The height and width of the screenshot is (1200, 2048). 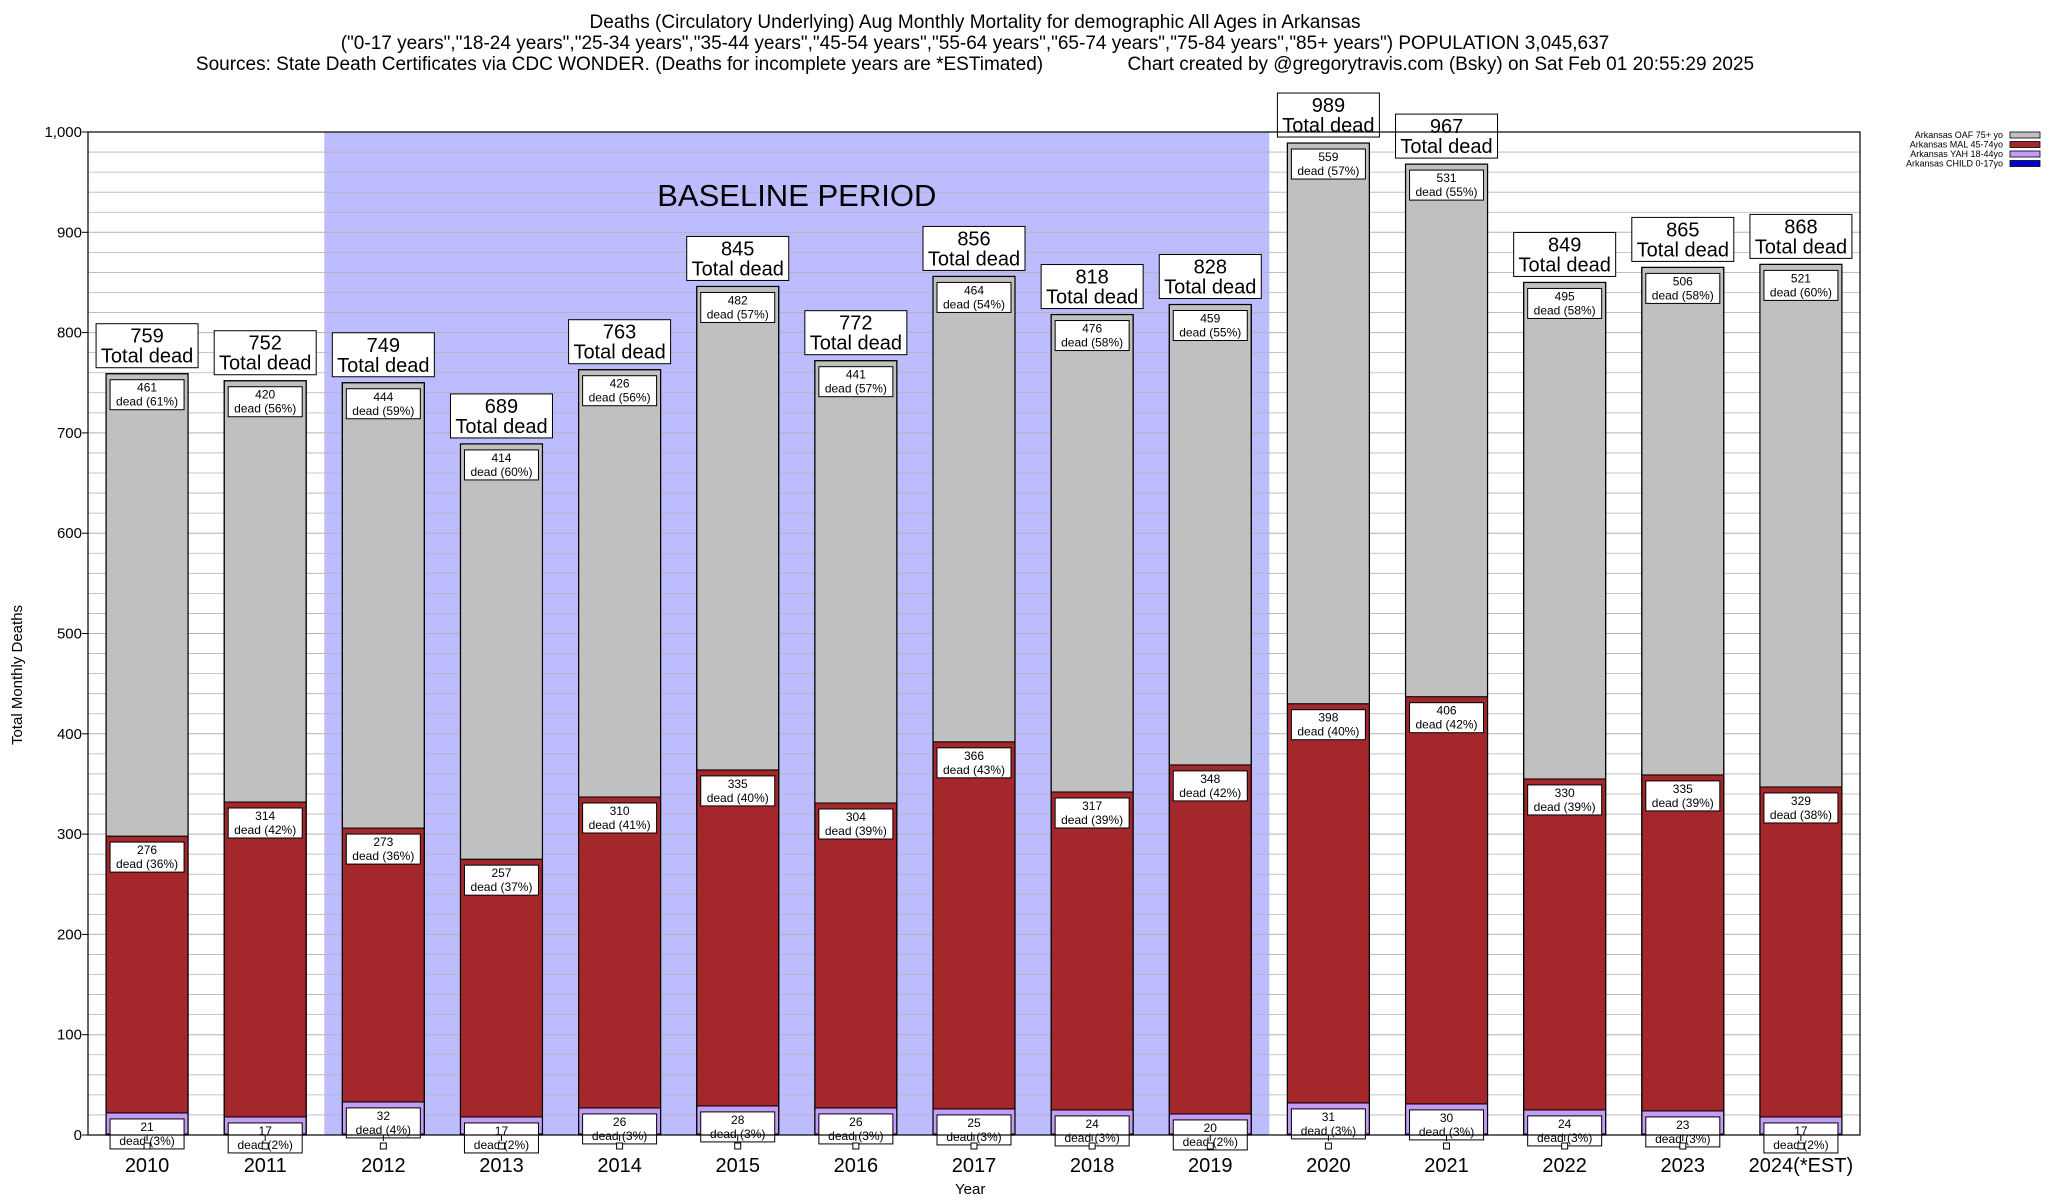 I want to click on segment-value-label: 32, so click(x=384, y=1116).